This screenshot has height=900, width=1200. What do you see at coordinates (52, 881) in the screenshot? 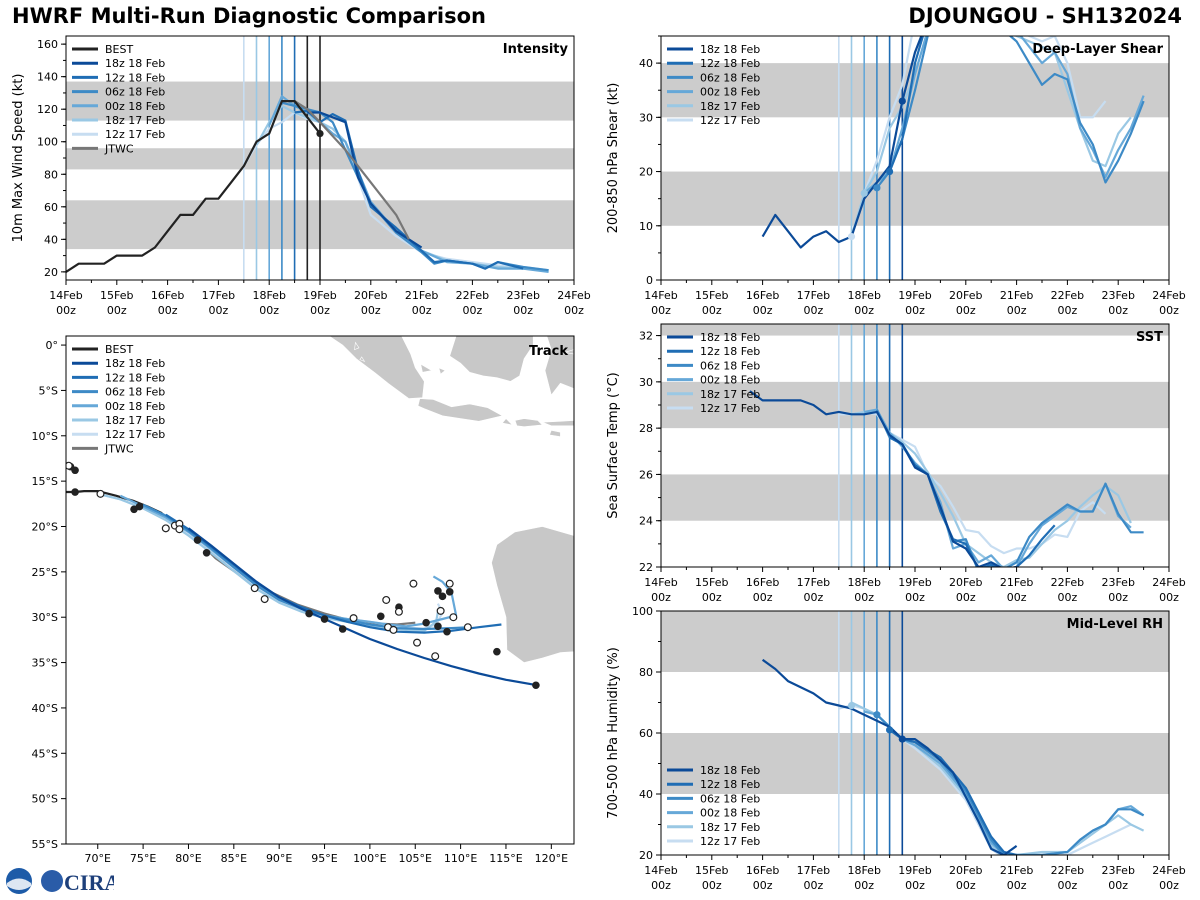
I see `cira-globe-icon` at bounding box center [52, 881].